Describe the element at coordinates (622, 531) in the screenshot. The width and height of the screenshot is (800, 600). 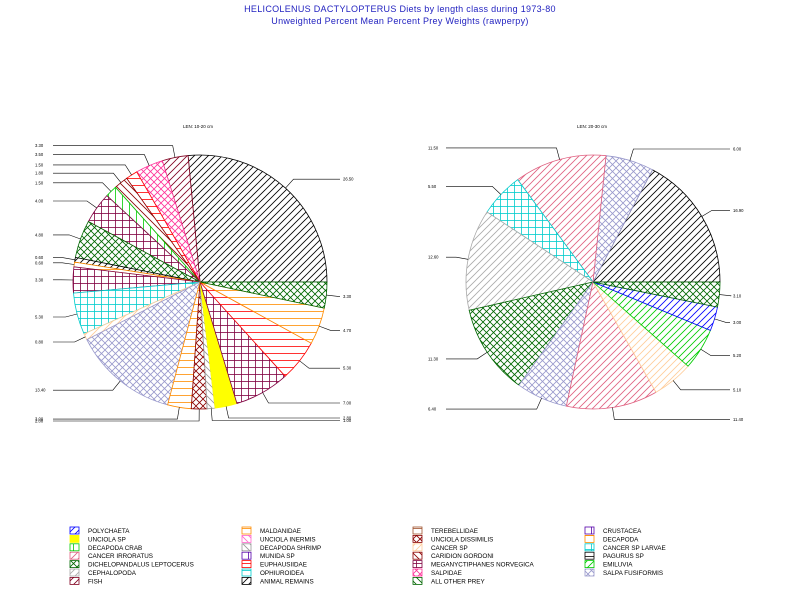
I see `legend-label: CRUSTACEA` at that location.